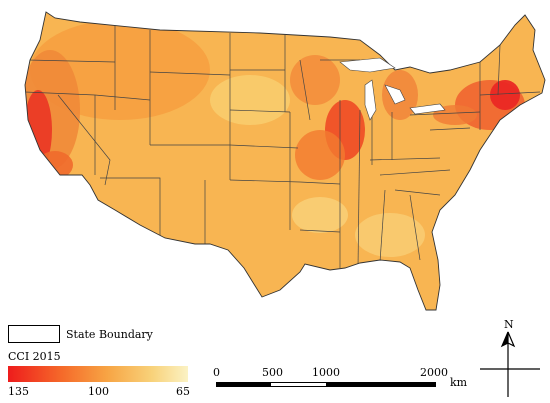 The width and height of the screenshot is (550, 403). Describe the element at coordinates (326, 372) in the screenshot. I see `scale-label-1000: 1000` at that location.